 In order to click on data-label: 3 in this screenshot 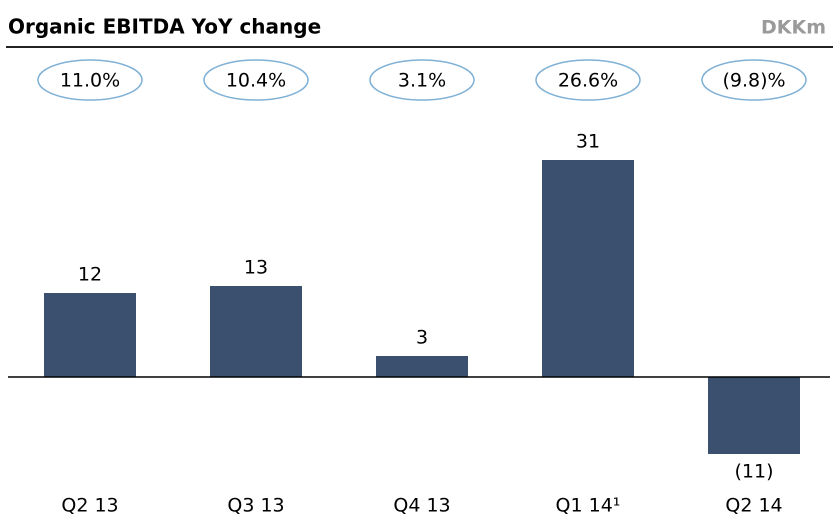, I will do `click(422, 338)`.